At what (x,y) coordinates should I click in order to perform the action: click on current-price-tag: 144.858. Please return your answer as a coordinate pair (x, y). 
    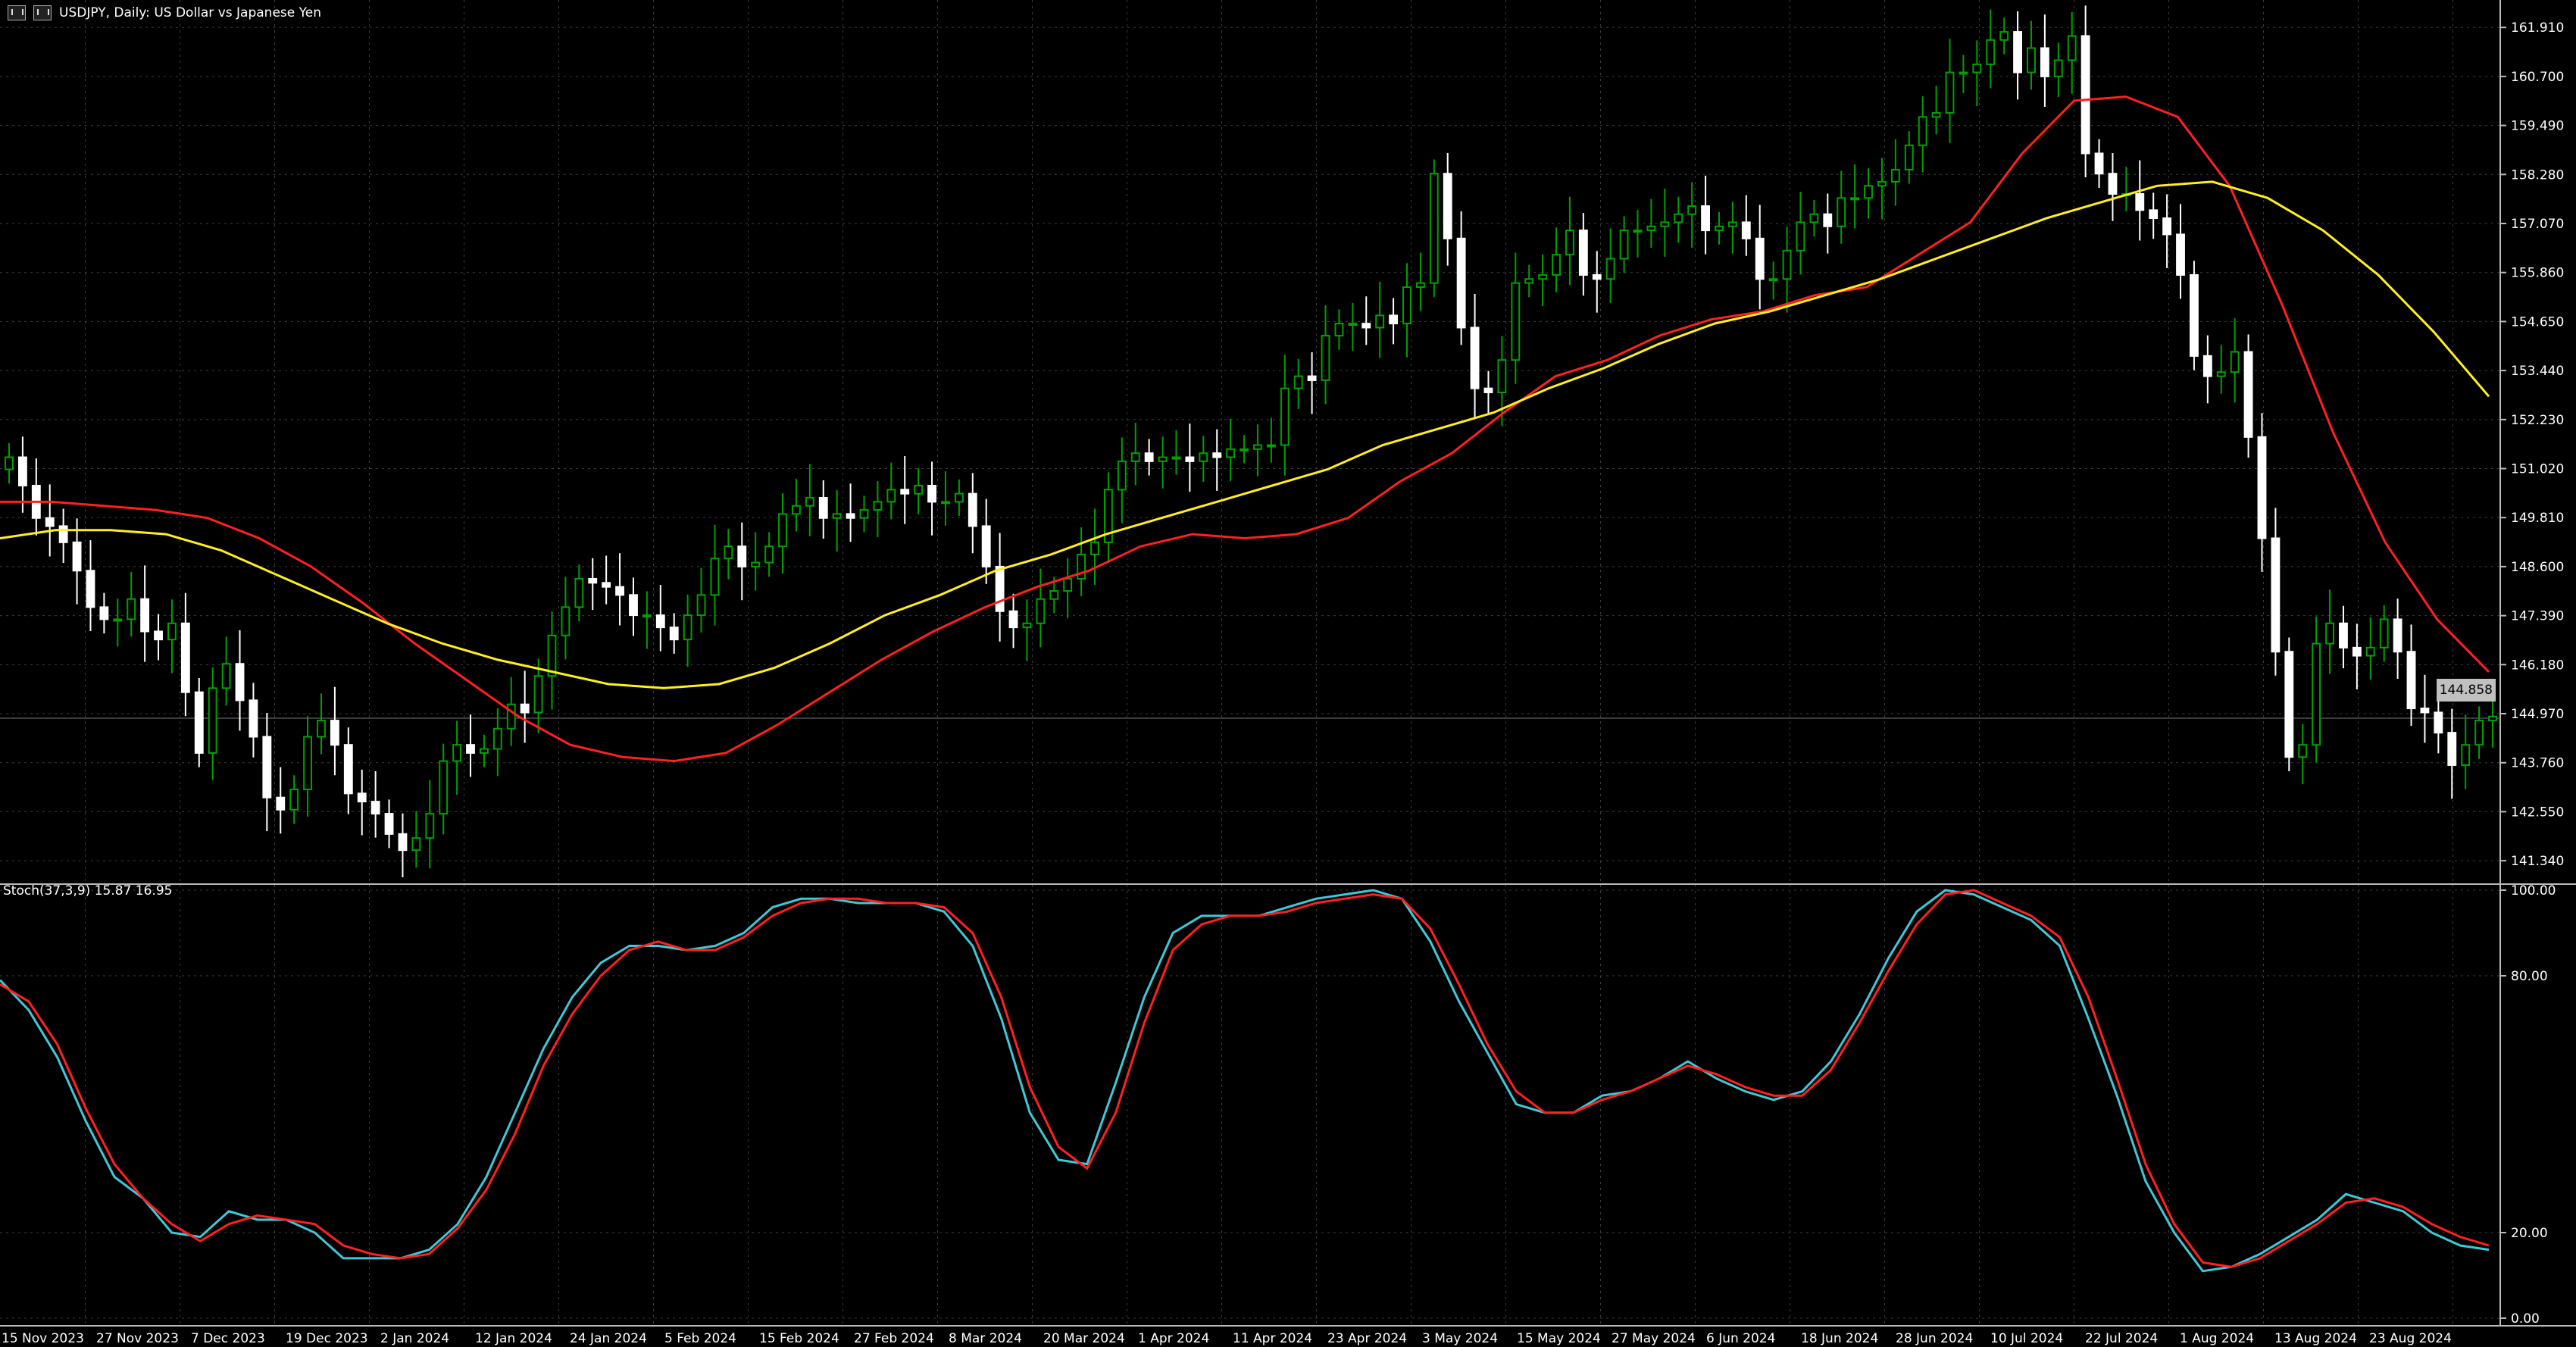
    Looking at the image, I should click on (2466, 690).